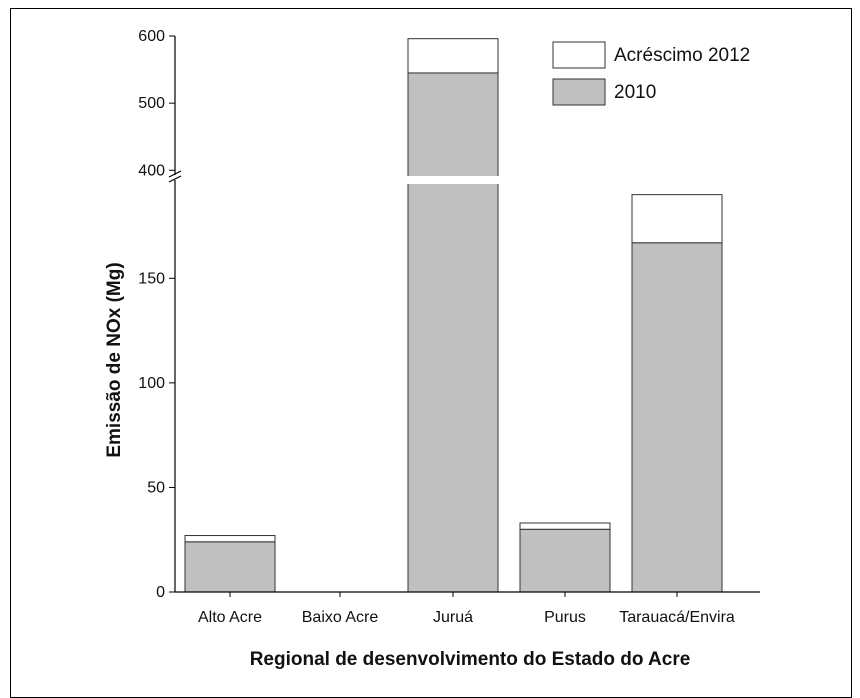 Image resolution: width=860 pixels, height=698 pixels. What do you see at coordinates (151, 383) in the screenshot?
I see `y-tick-label: 100` at bounding box center [151, 383].